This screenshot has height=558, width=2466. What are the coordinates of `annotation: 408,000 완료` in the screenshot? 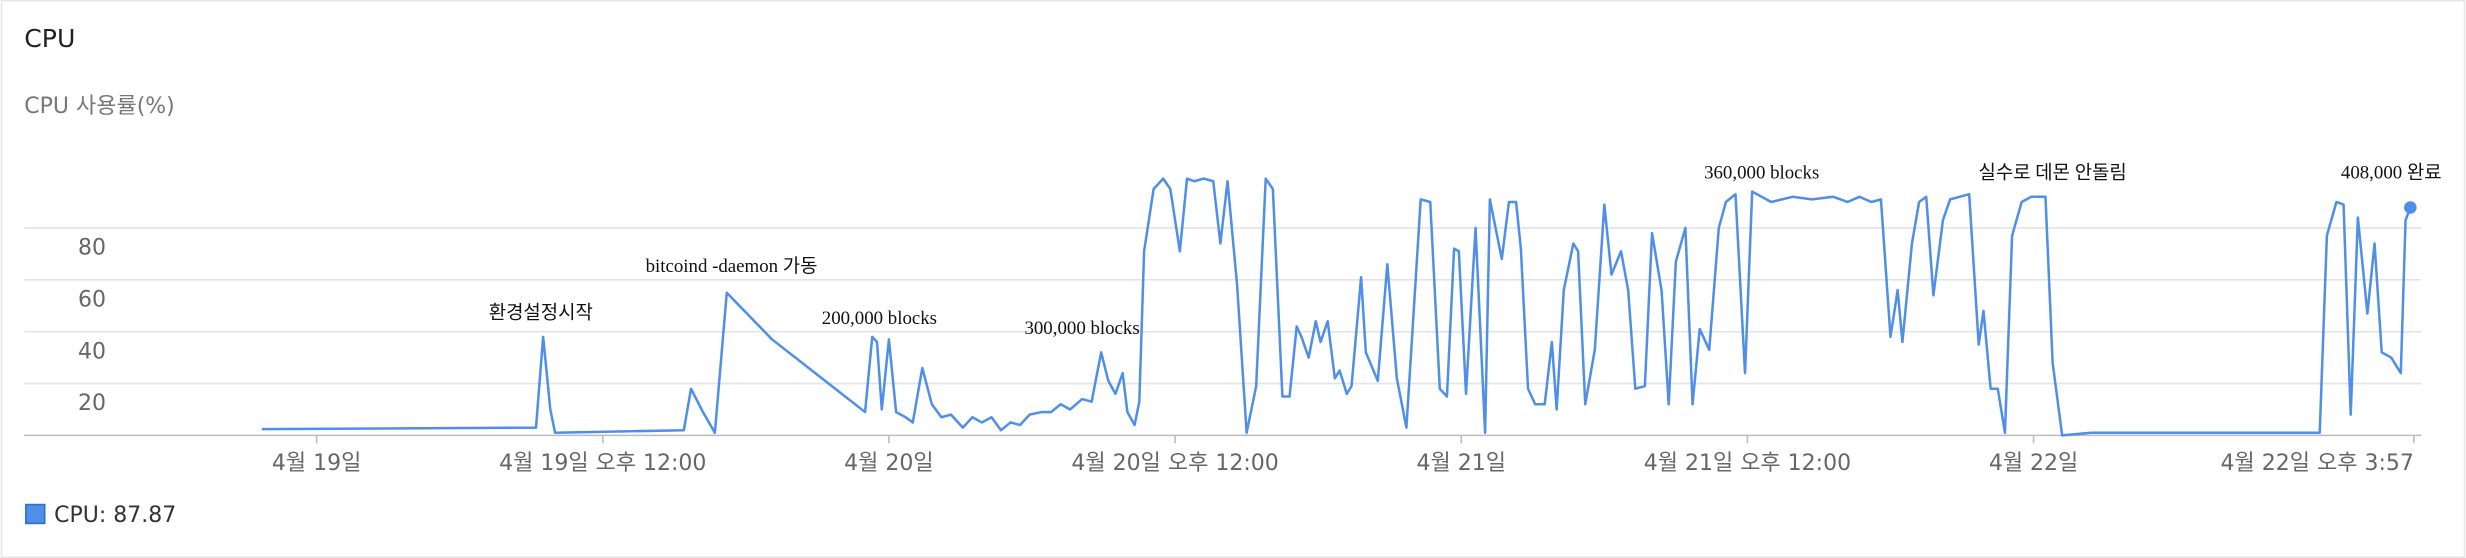 It's located at (2391, 173).